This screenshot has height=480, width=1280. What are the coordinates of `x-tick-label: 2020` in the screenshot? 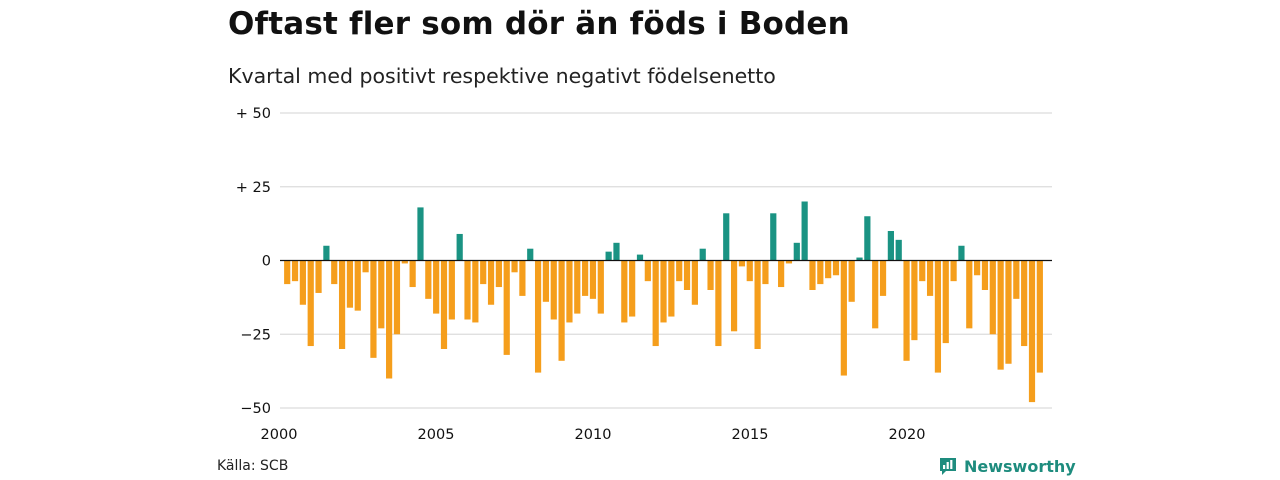 It's located at (907, 435).